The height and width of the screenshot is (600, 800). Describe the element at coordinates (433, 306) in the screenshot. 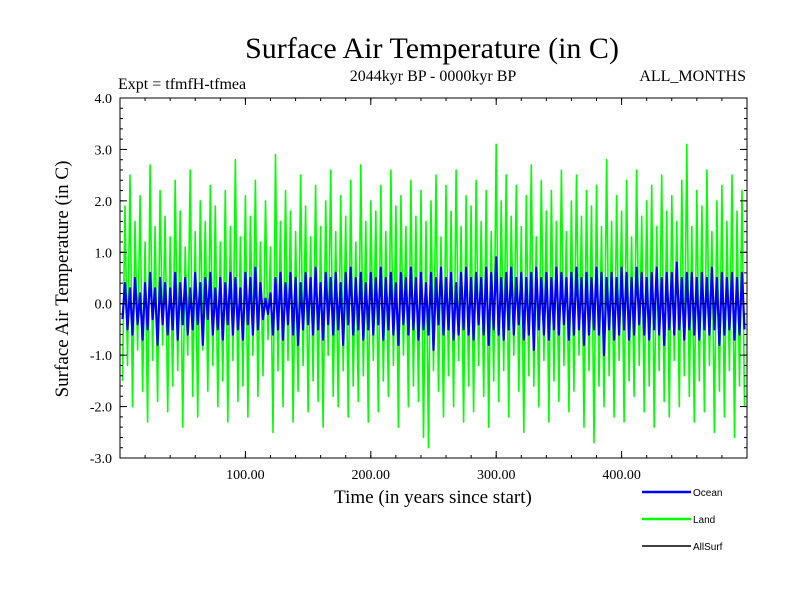

I see `series-line-ocean` at that location.